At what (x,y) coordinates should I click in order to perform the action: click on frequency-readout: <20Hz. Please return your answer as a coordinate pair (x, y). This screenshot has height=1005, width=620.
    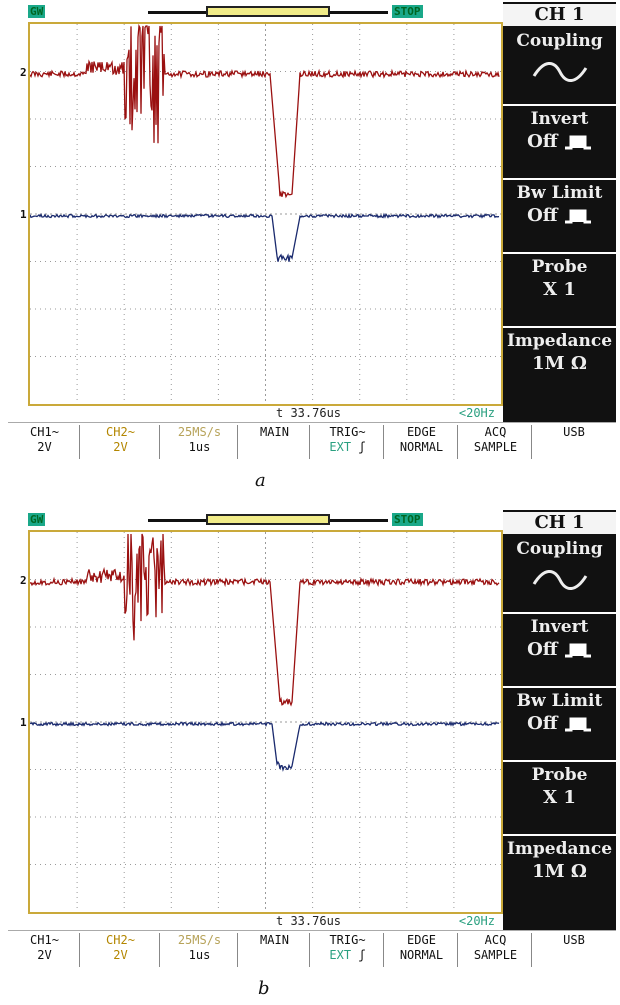
    Looking at the image, I should click on (476, 413).